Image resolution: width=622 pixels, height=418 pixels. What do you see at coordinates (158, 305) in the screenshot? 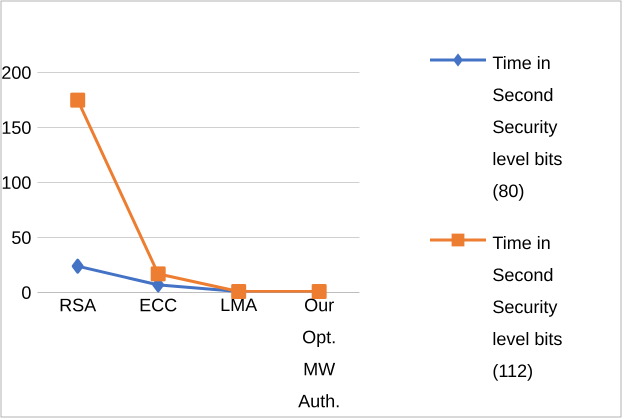
I see `x-tick-label: ECC` at bounding box center [158, 305].